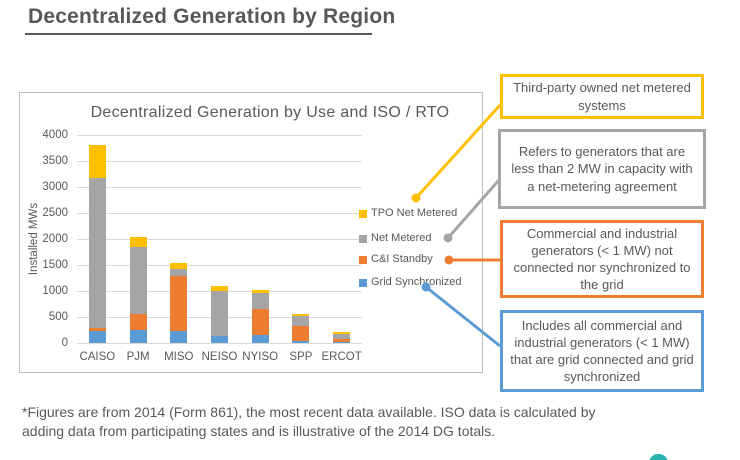 The height and width of the screenshot is (460, 740). I want to click on logo-fragment, so click(658, 457).